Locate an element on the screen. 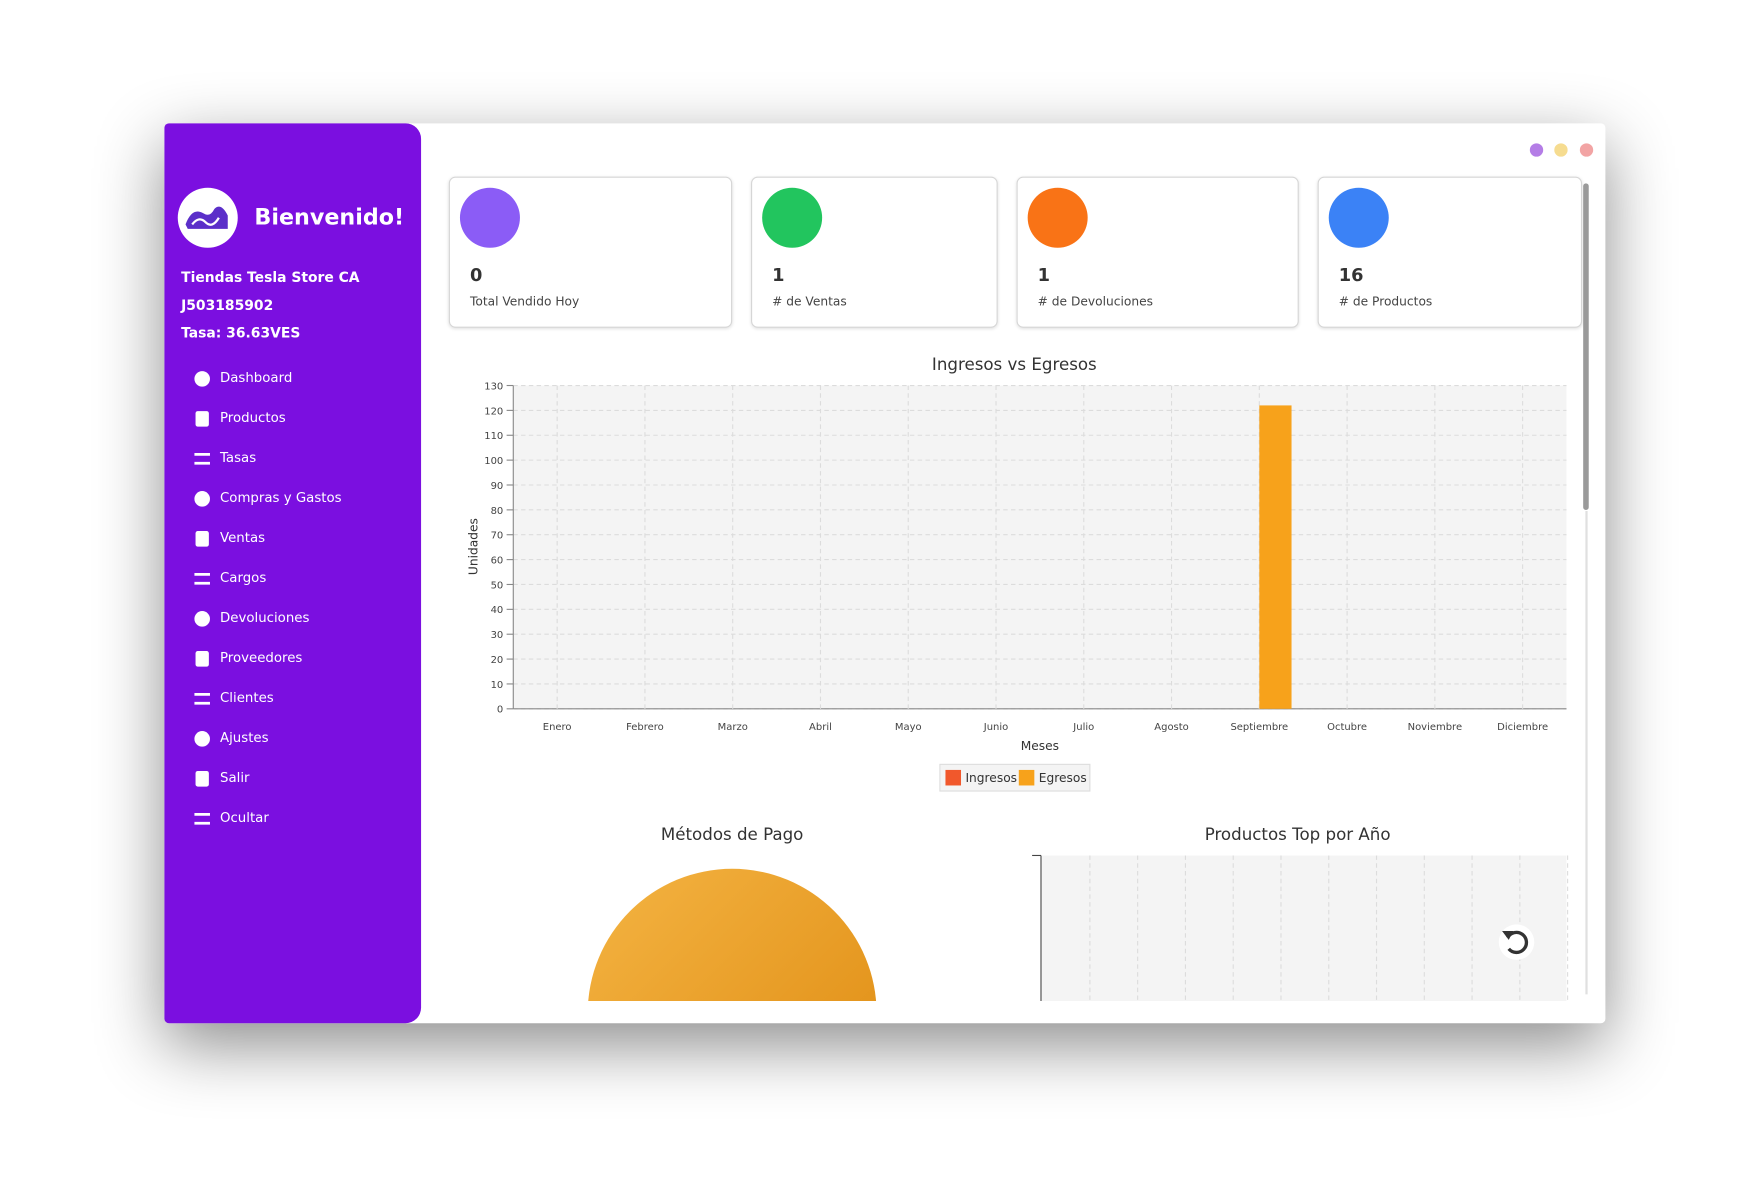 This screenshot has width=1742, height=1202. menu-label: Productos is located at coordinates (252, 417).